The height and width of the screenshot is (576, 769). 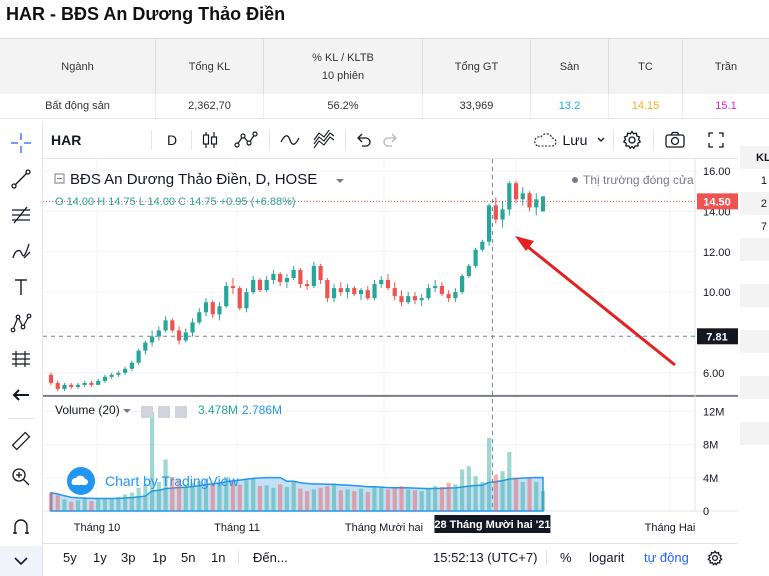 What do you see at coordinates (713, 462) in the screenshot?
I see `volume-axis: 12M 8M 4M 0` at bounding box center [713, 462].